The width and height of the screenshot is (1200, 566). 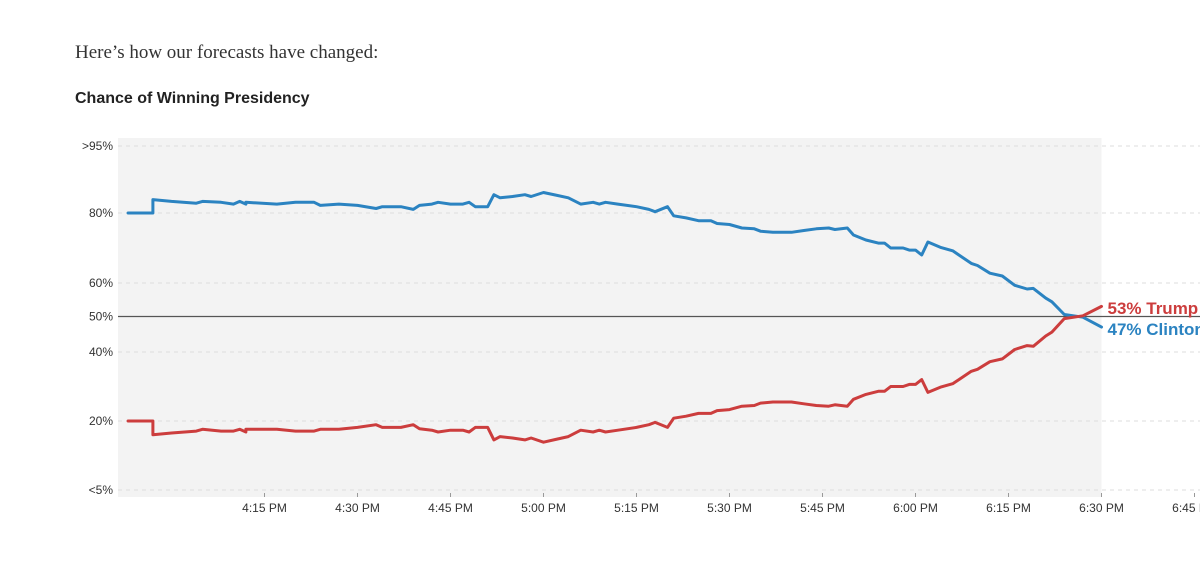 I want to click on x-tick-label: 5:45 PM, so click(x=822, y=508).